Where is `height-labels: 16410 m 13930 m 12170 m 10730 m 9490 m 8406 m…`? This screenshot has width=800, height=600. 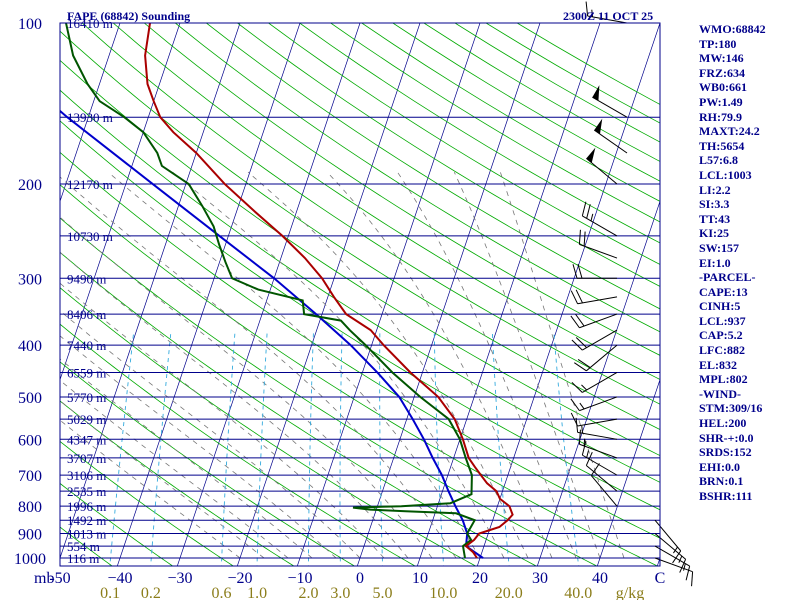 height-labels: 16410 m 13930 m 12170 m 10730 m 9490 m 8406 m… is located at coordinates (90, 291).